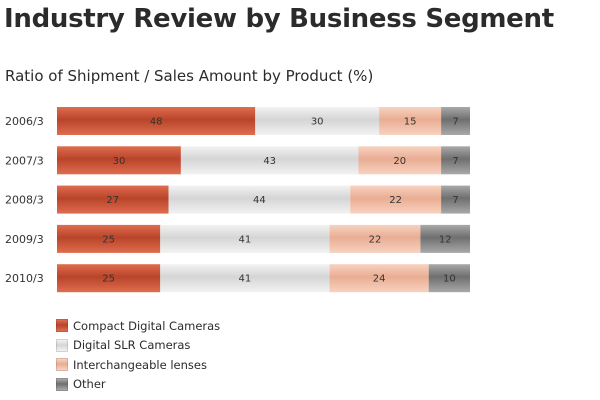 This screenshot has height=400, width=600. I want to click on category-label: 2007/3, so click(24, 160).